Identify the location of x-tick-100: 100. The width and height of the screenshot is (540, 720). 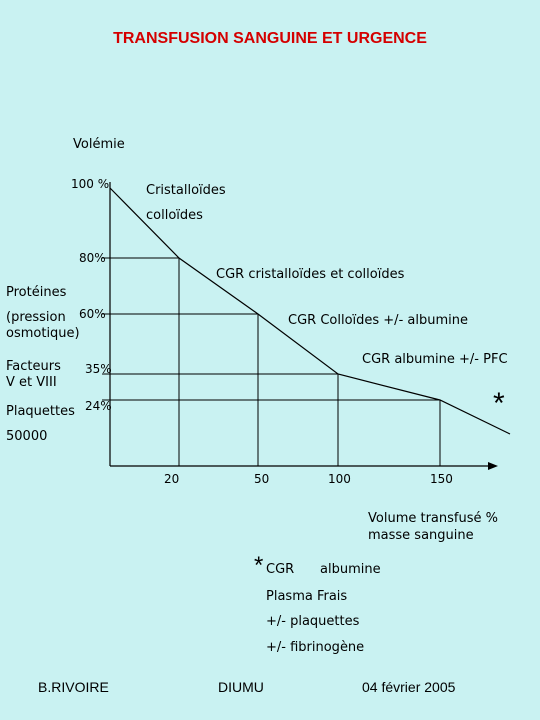
(339, 479).